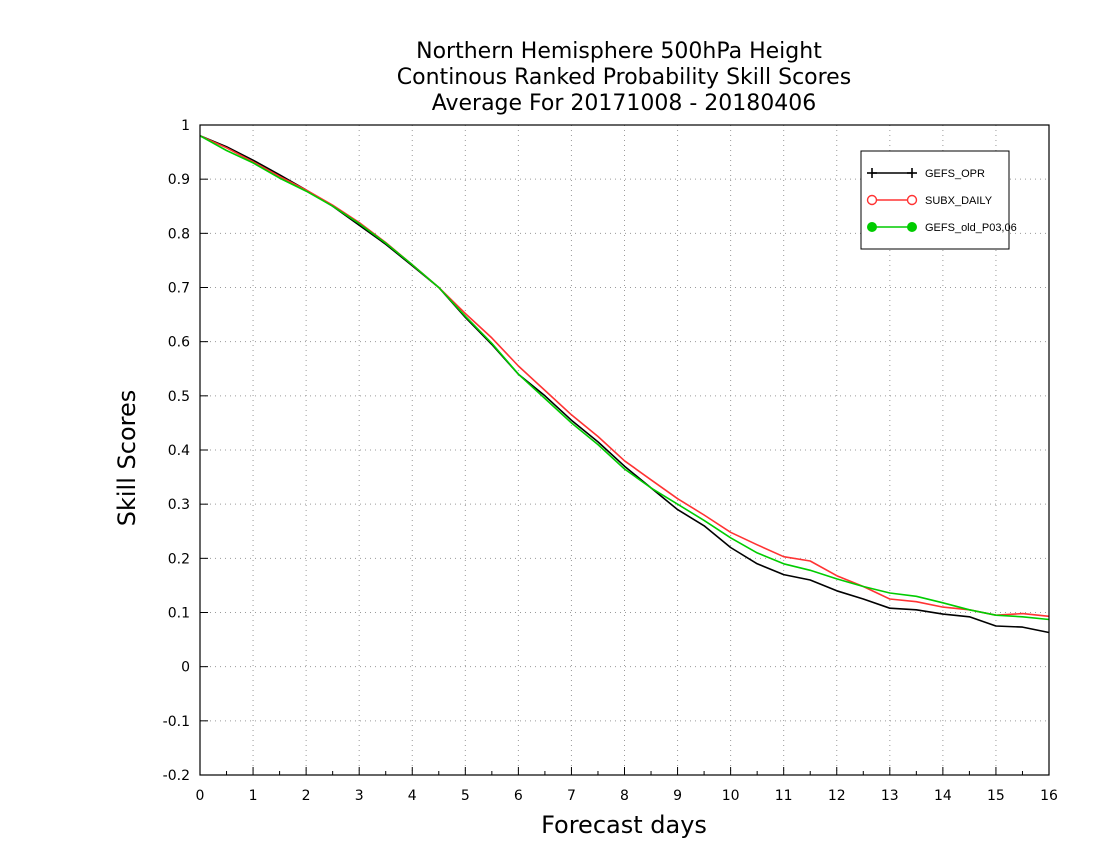 Image resolution: width=1100 pixels, height=850 pixels. What do you see at coordinates (677, 796) in the screenshot?
I see `x-tick-label: 9` at bounding box center [677, 796].